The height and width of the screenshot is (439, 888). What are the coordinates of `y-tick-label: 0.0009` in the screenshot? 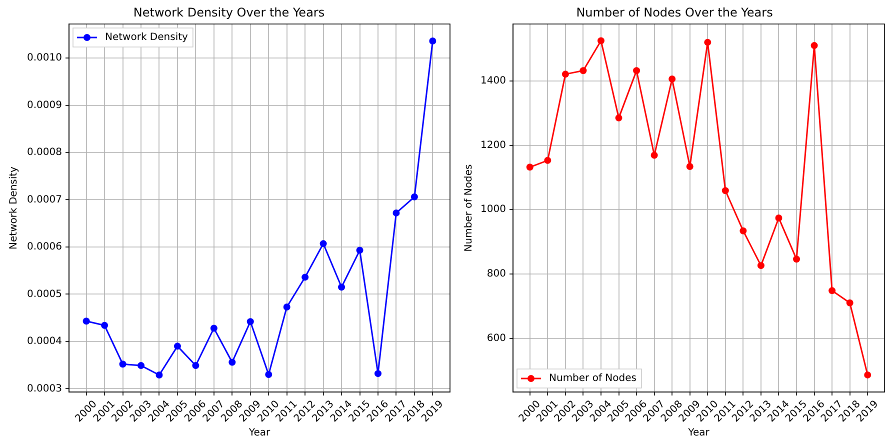 It's located at (44, 105).